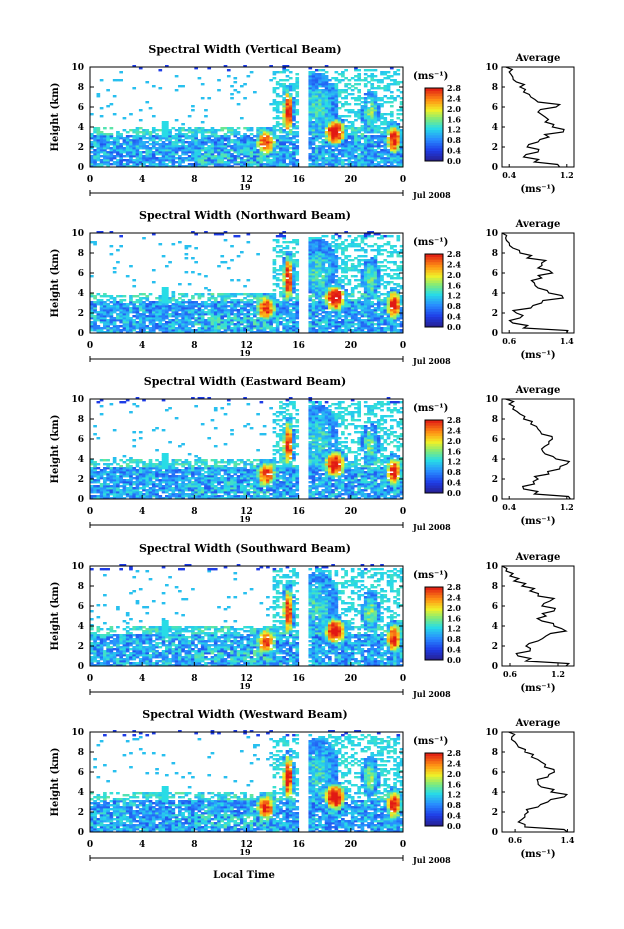 The image size is (624, 929). I want to click on profile-y-tick-label: 6, so click(495, 274).